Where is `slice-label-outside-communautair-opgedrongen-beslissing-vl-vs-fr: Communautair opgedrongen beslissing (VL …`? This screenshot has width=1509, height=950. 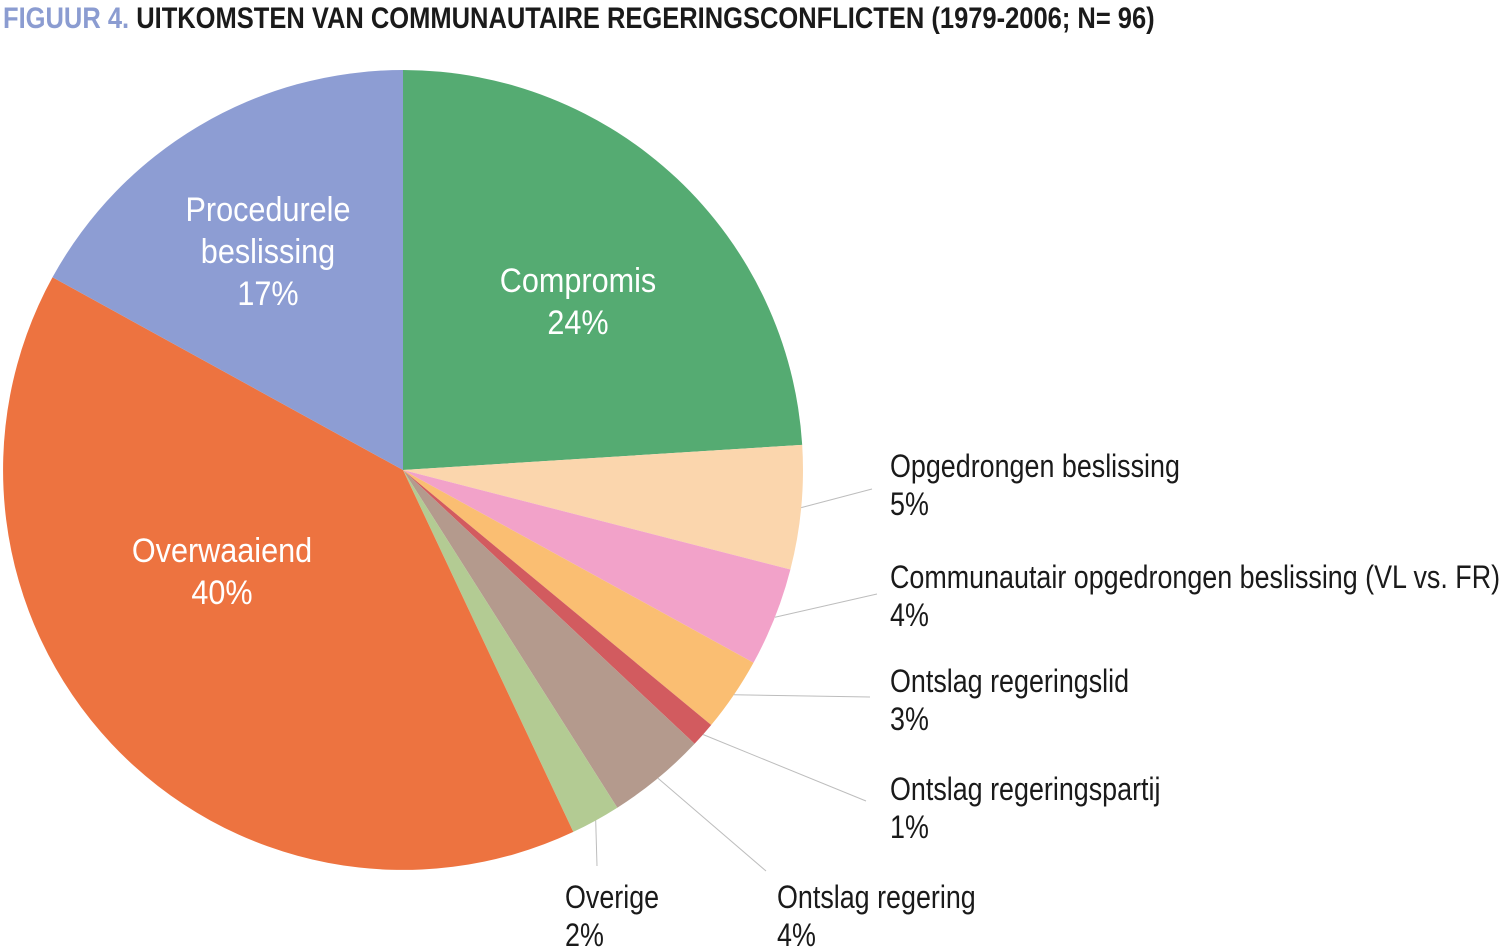
slice-label-outside-communautair-opgedrongen-beslissing-vl-vs-fr: Communautair opgedrongen beslissing (VL … is located at coordinates (1195, 596).